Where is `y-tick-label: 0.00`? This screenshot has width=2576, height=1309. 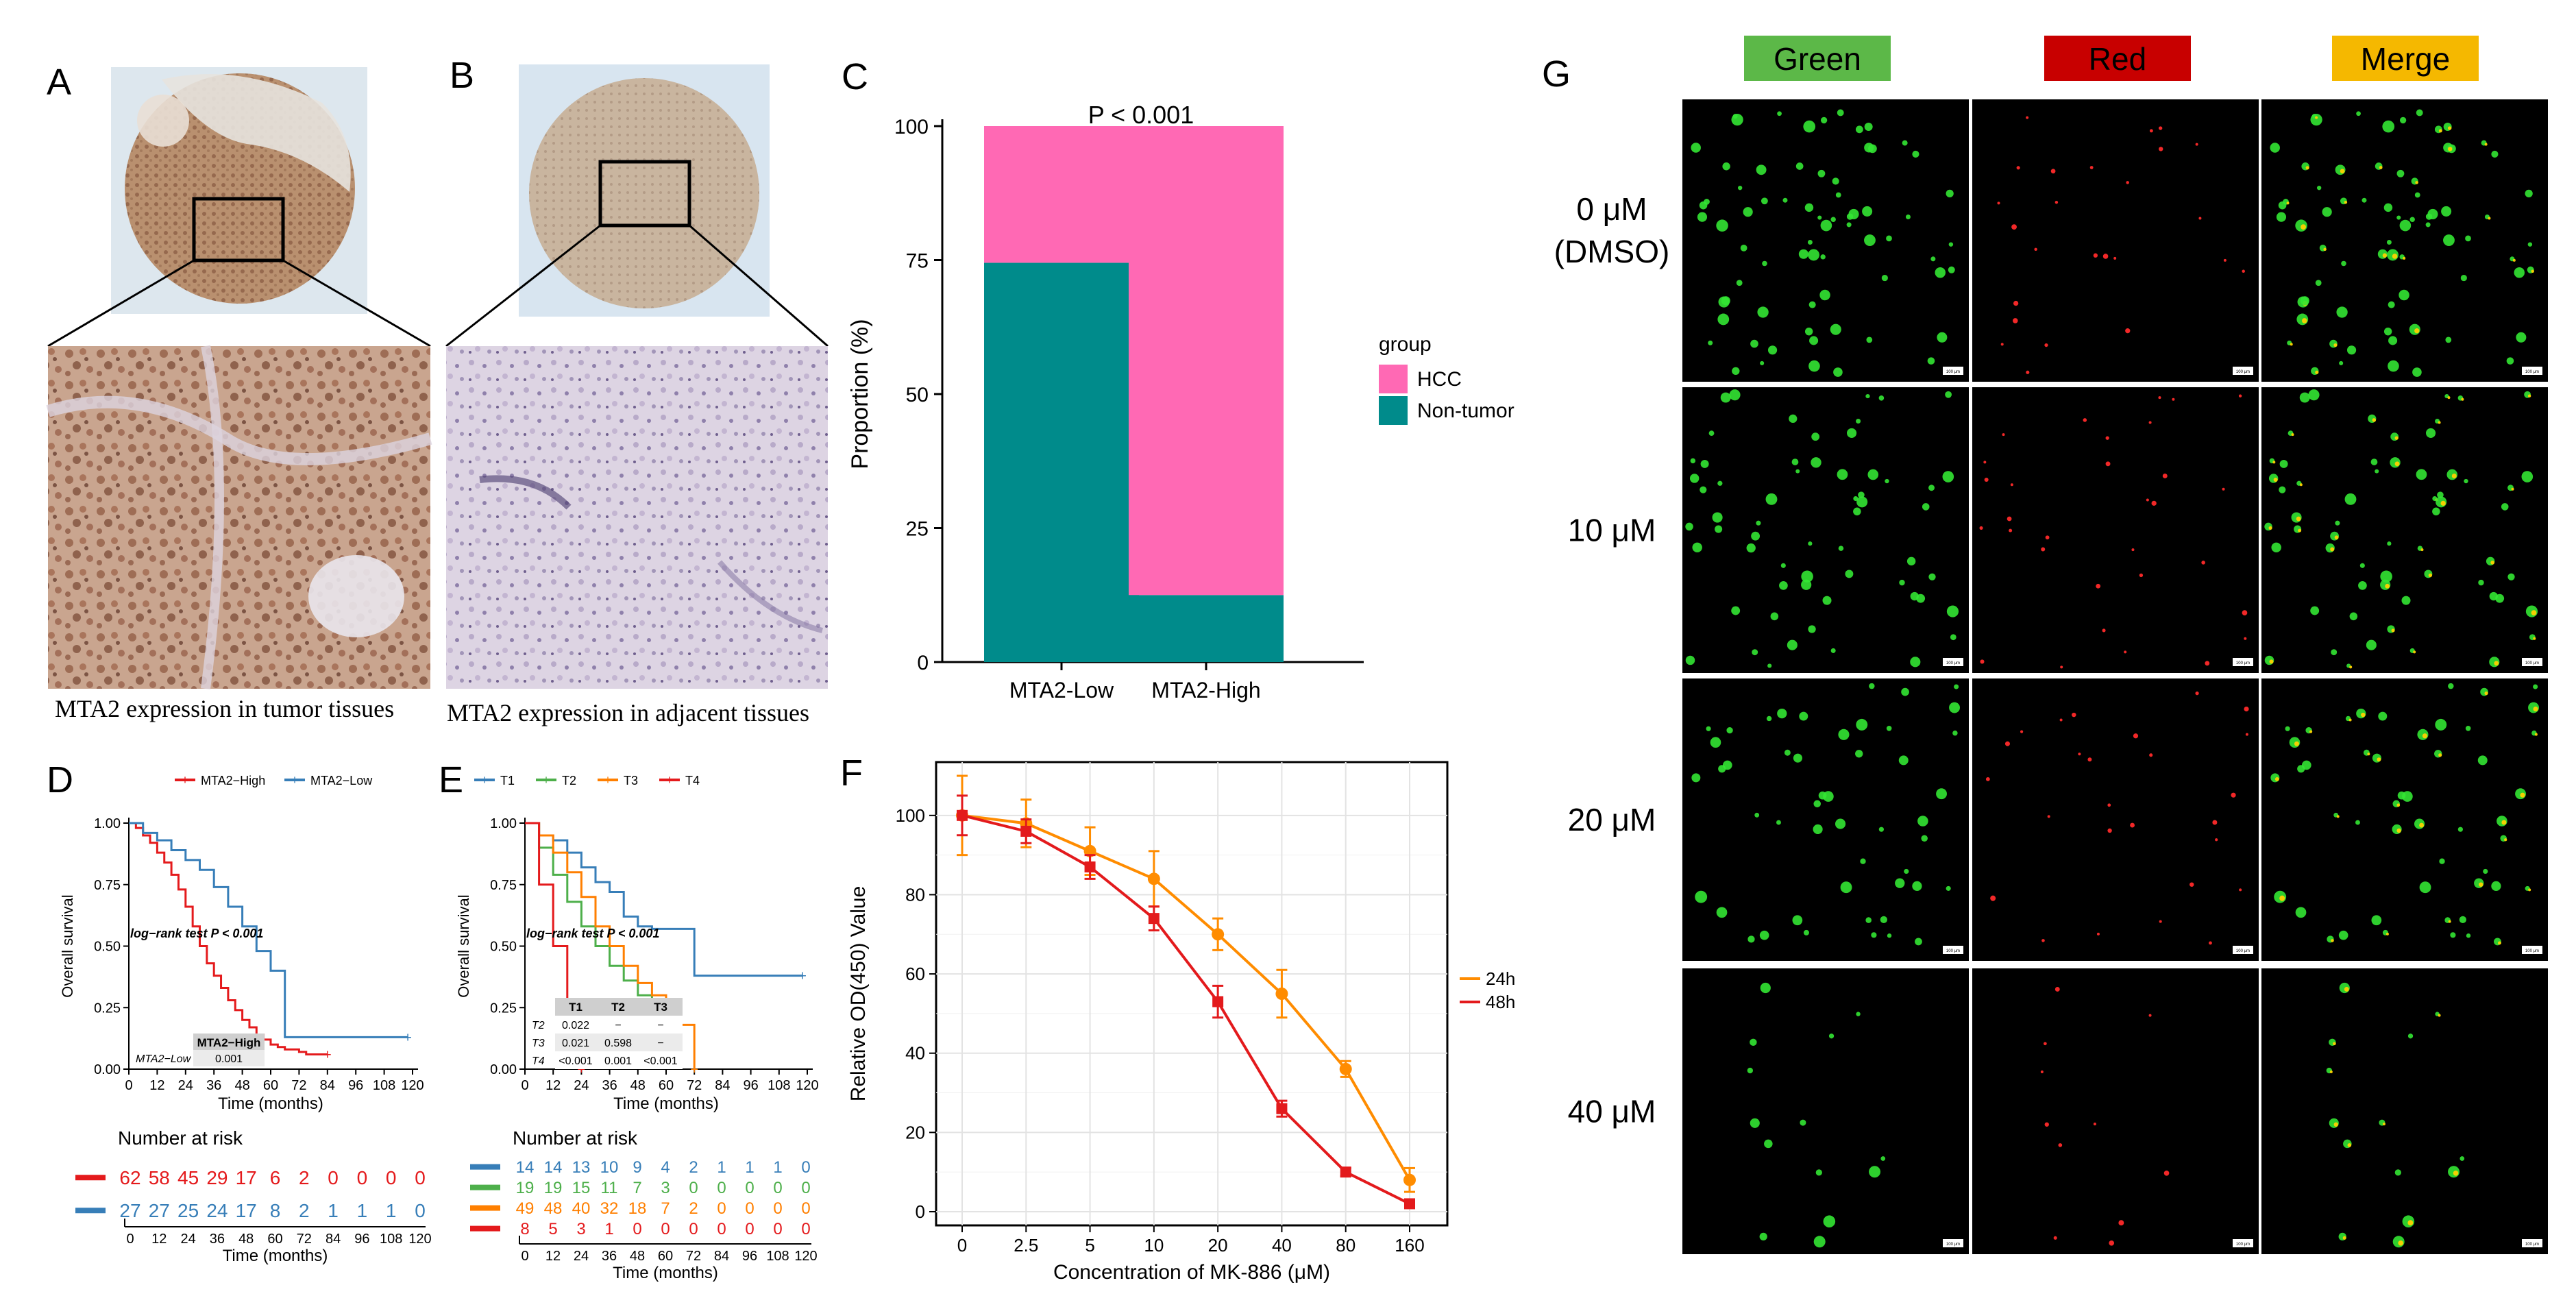 y-tick-label: 0.00 is located at coordinates (504, 1069).